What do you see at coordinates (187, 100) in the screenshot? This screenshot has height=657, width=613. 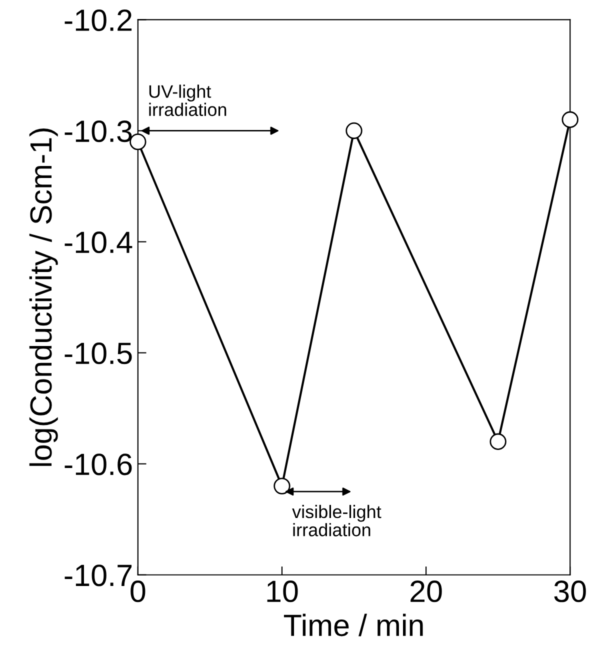 I see `annotation: UV-light irradiation` at bounding box center [187, 100].